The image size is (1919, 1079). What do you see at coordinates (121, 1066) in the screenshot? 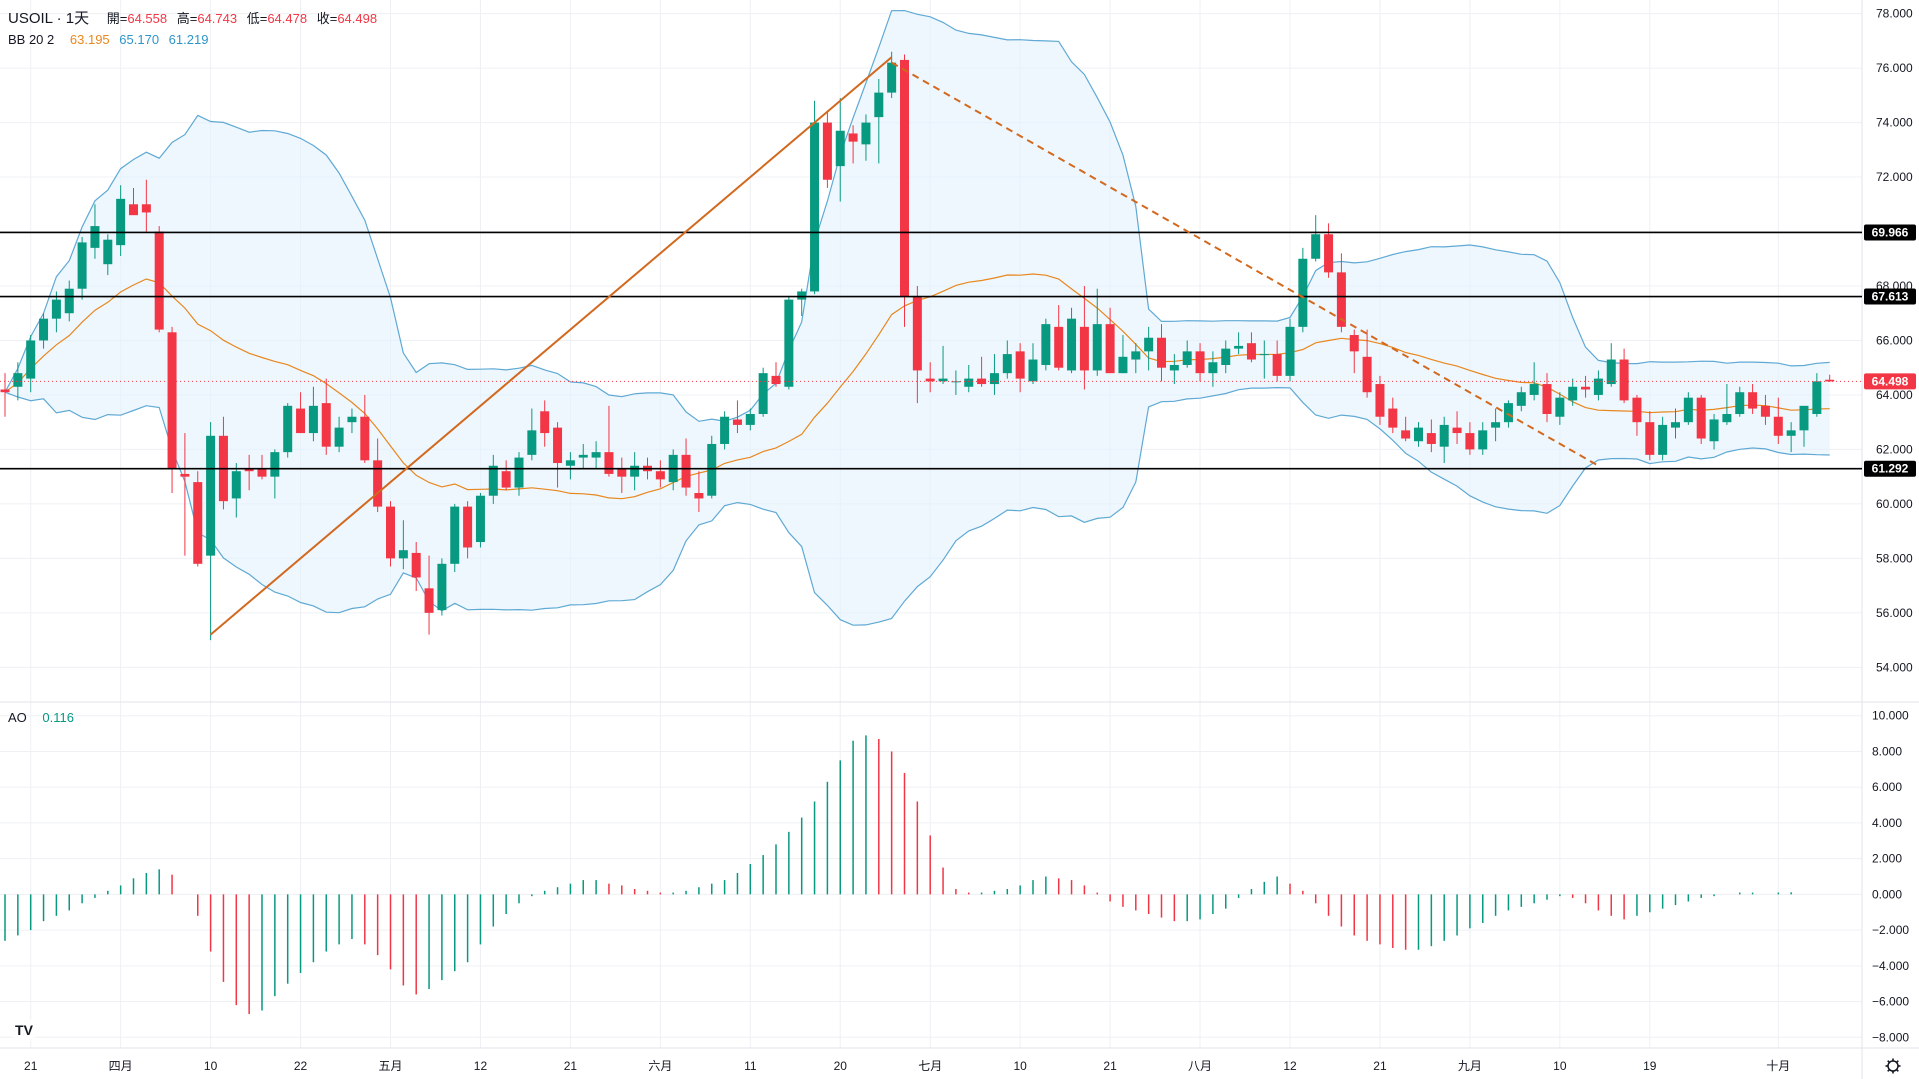
I see `time-tick-label: 四月` at bounding box center [121, 1066].